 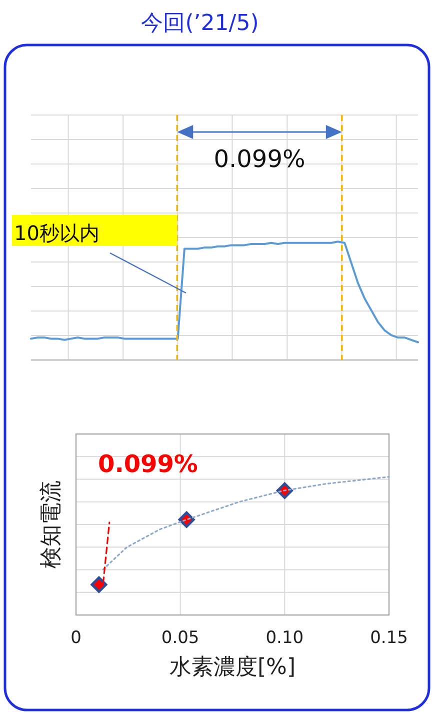 What do you see at coordinates (200, 23) in the screenshot?
I see `chart-title: 今回(’21/5)` at bounding box center [200, 23].